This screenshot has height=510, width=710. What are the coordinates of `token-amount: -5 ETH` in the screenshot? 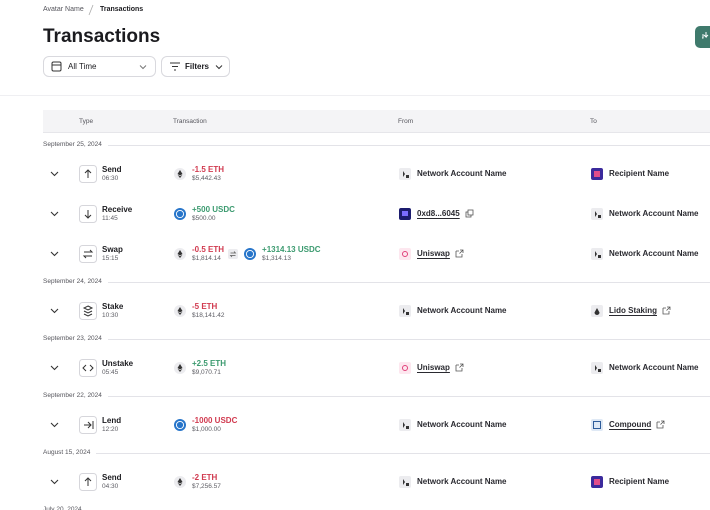 It's located at (205, 306).